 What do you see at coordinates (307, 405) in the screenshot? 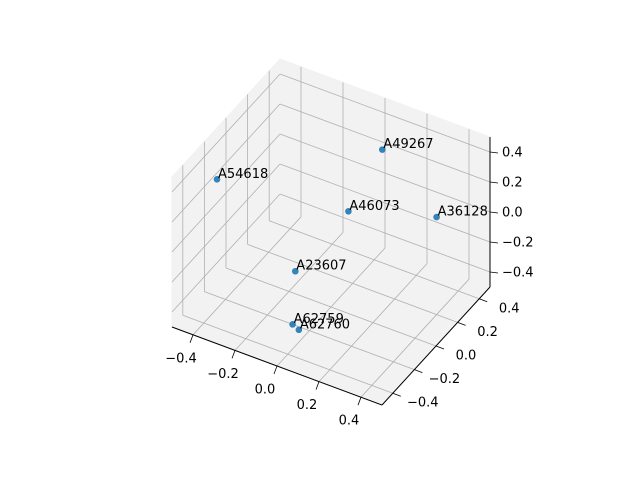
I see `x-tick-label: 0.2` at bounding box center [307, 405].